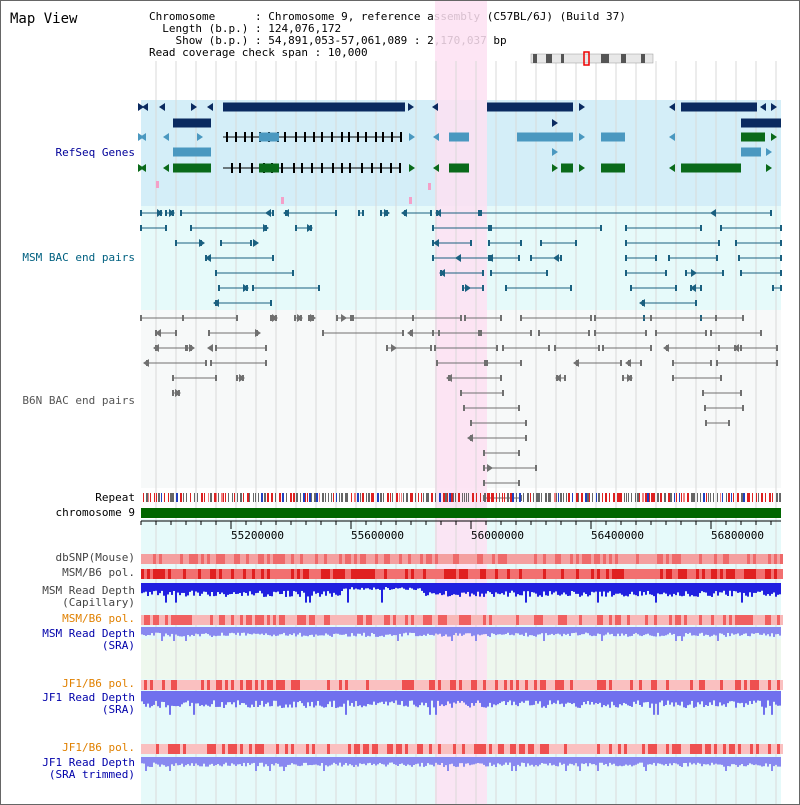 The width and height of the screenshot is (800, 805). Describe the element at coordinates (98, 572) in the screenshot. I see `track-label-msm-b6-pol: MSM/B6 pol.` at that location.